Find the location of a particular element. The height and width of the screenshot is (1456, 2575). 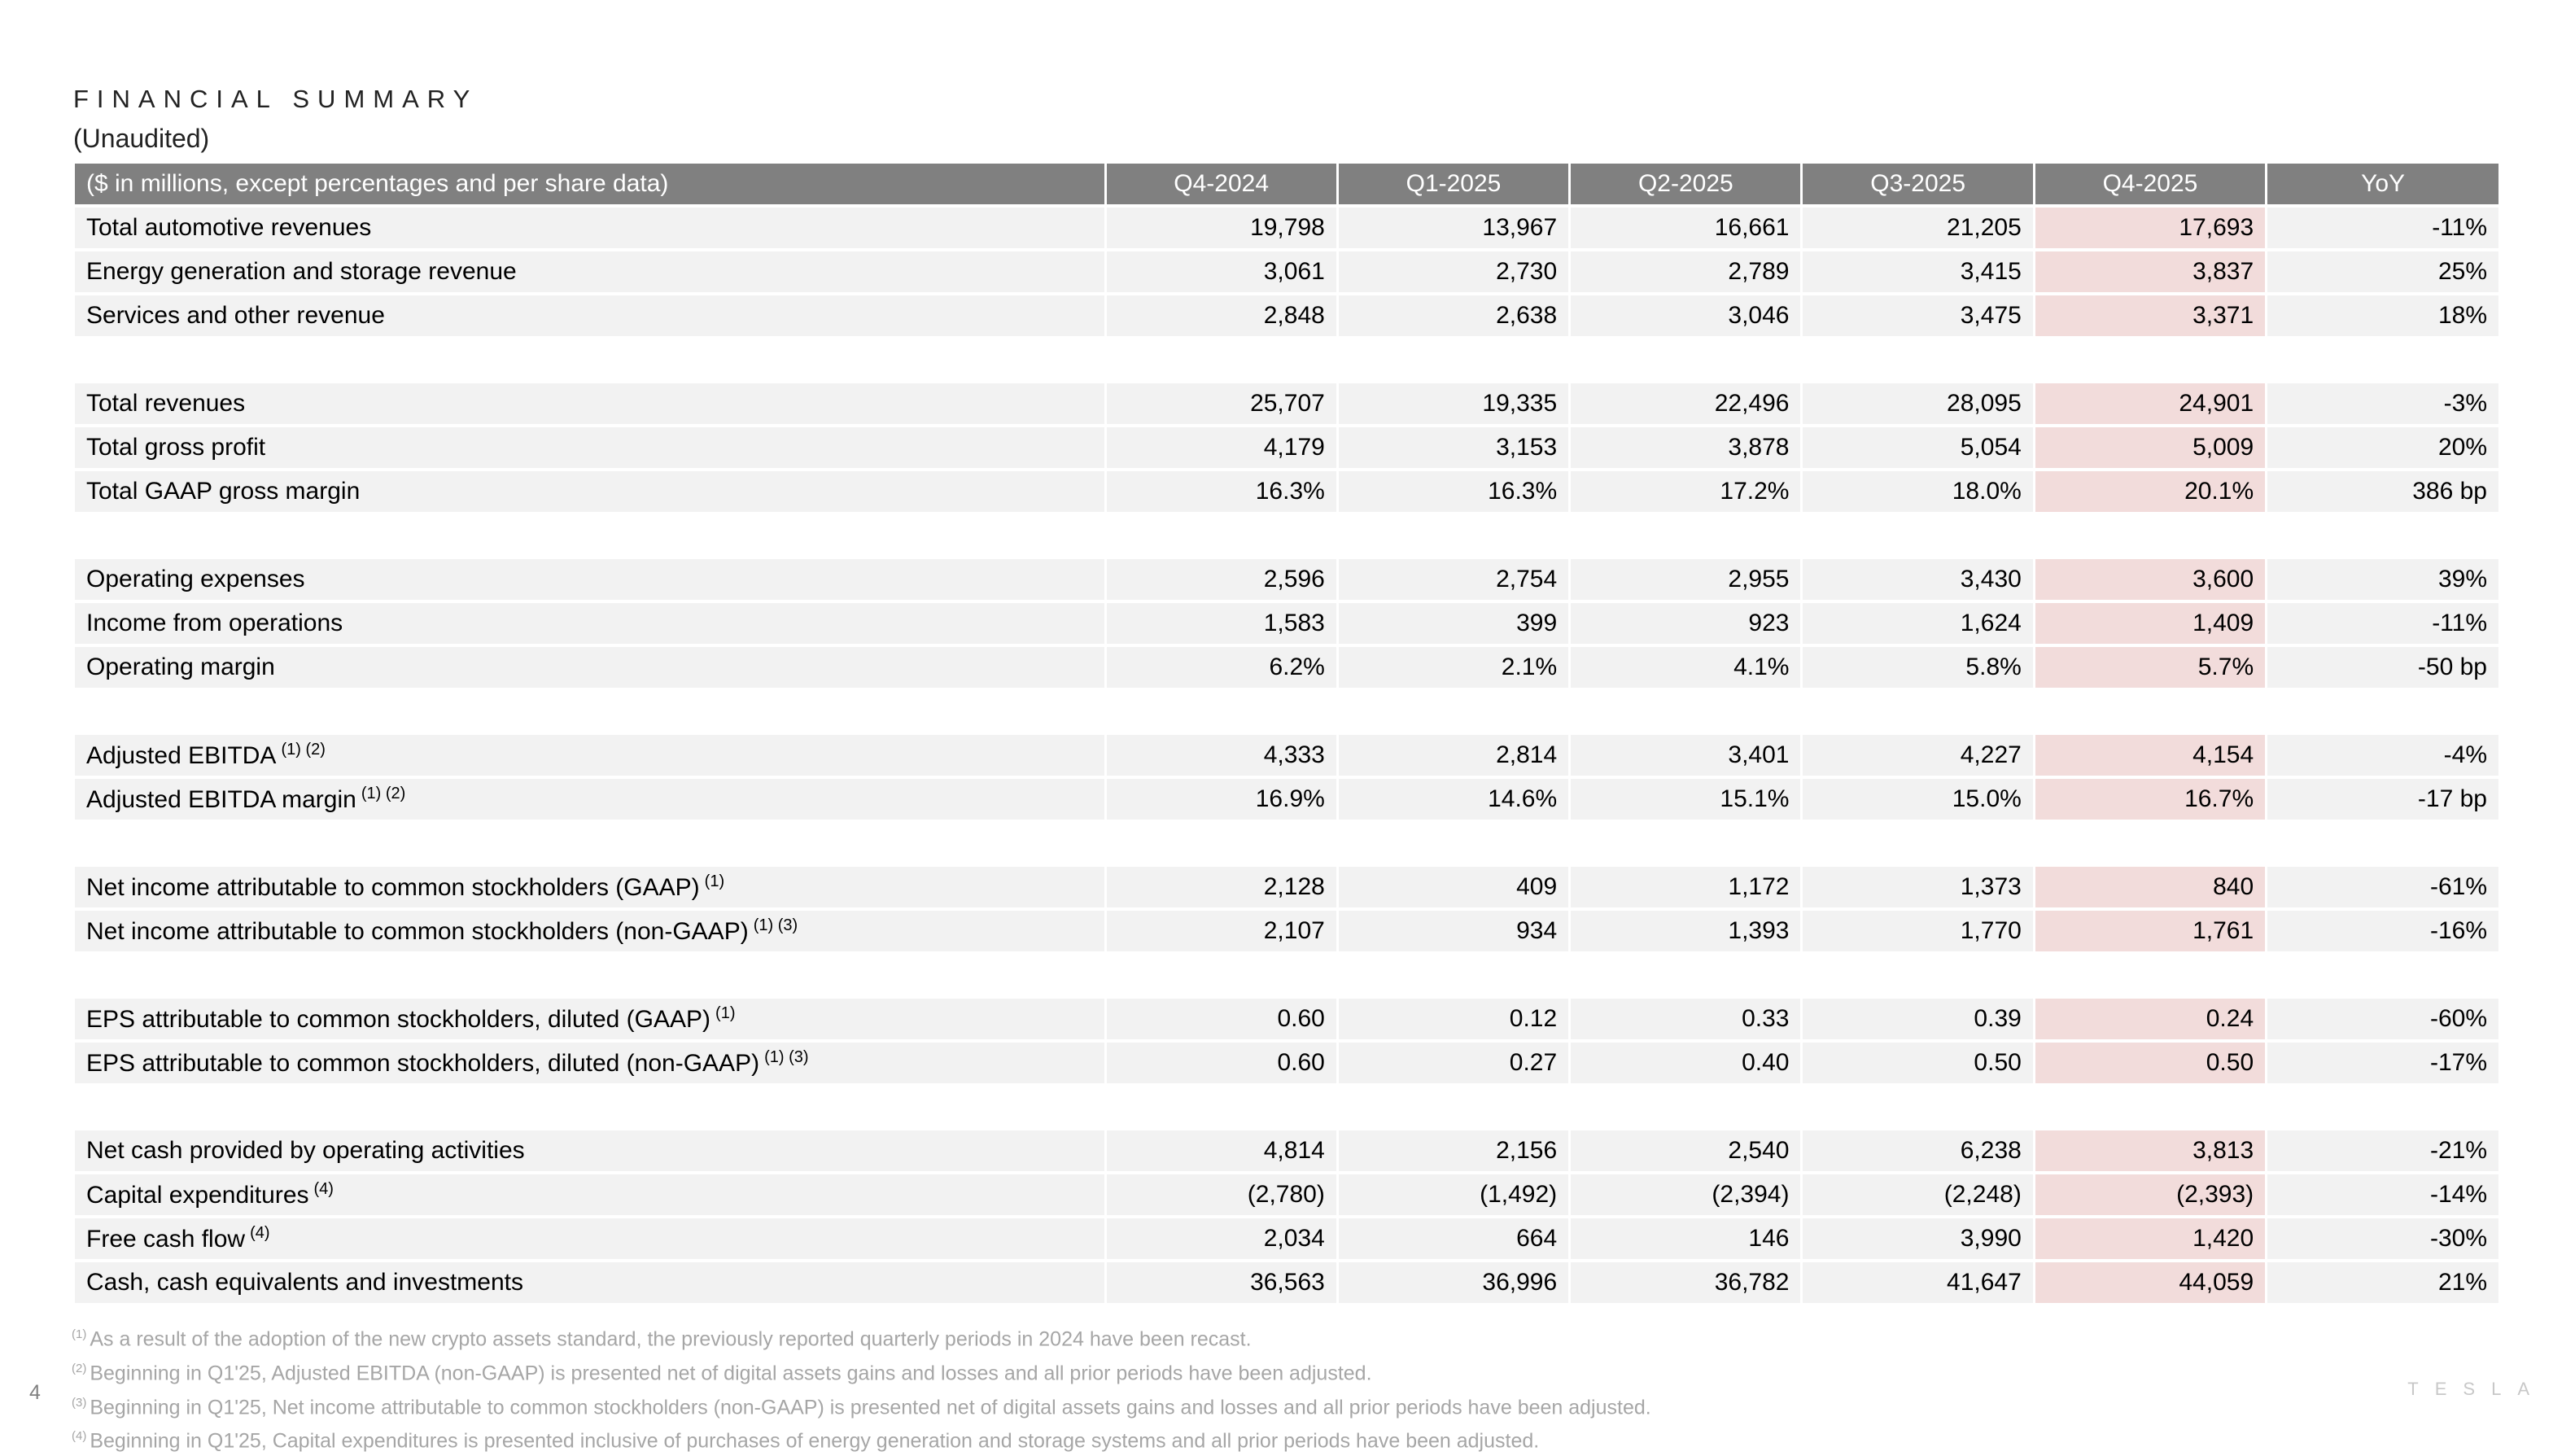

value-cell: 399 is located at coordinates (1453, 624).